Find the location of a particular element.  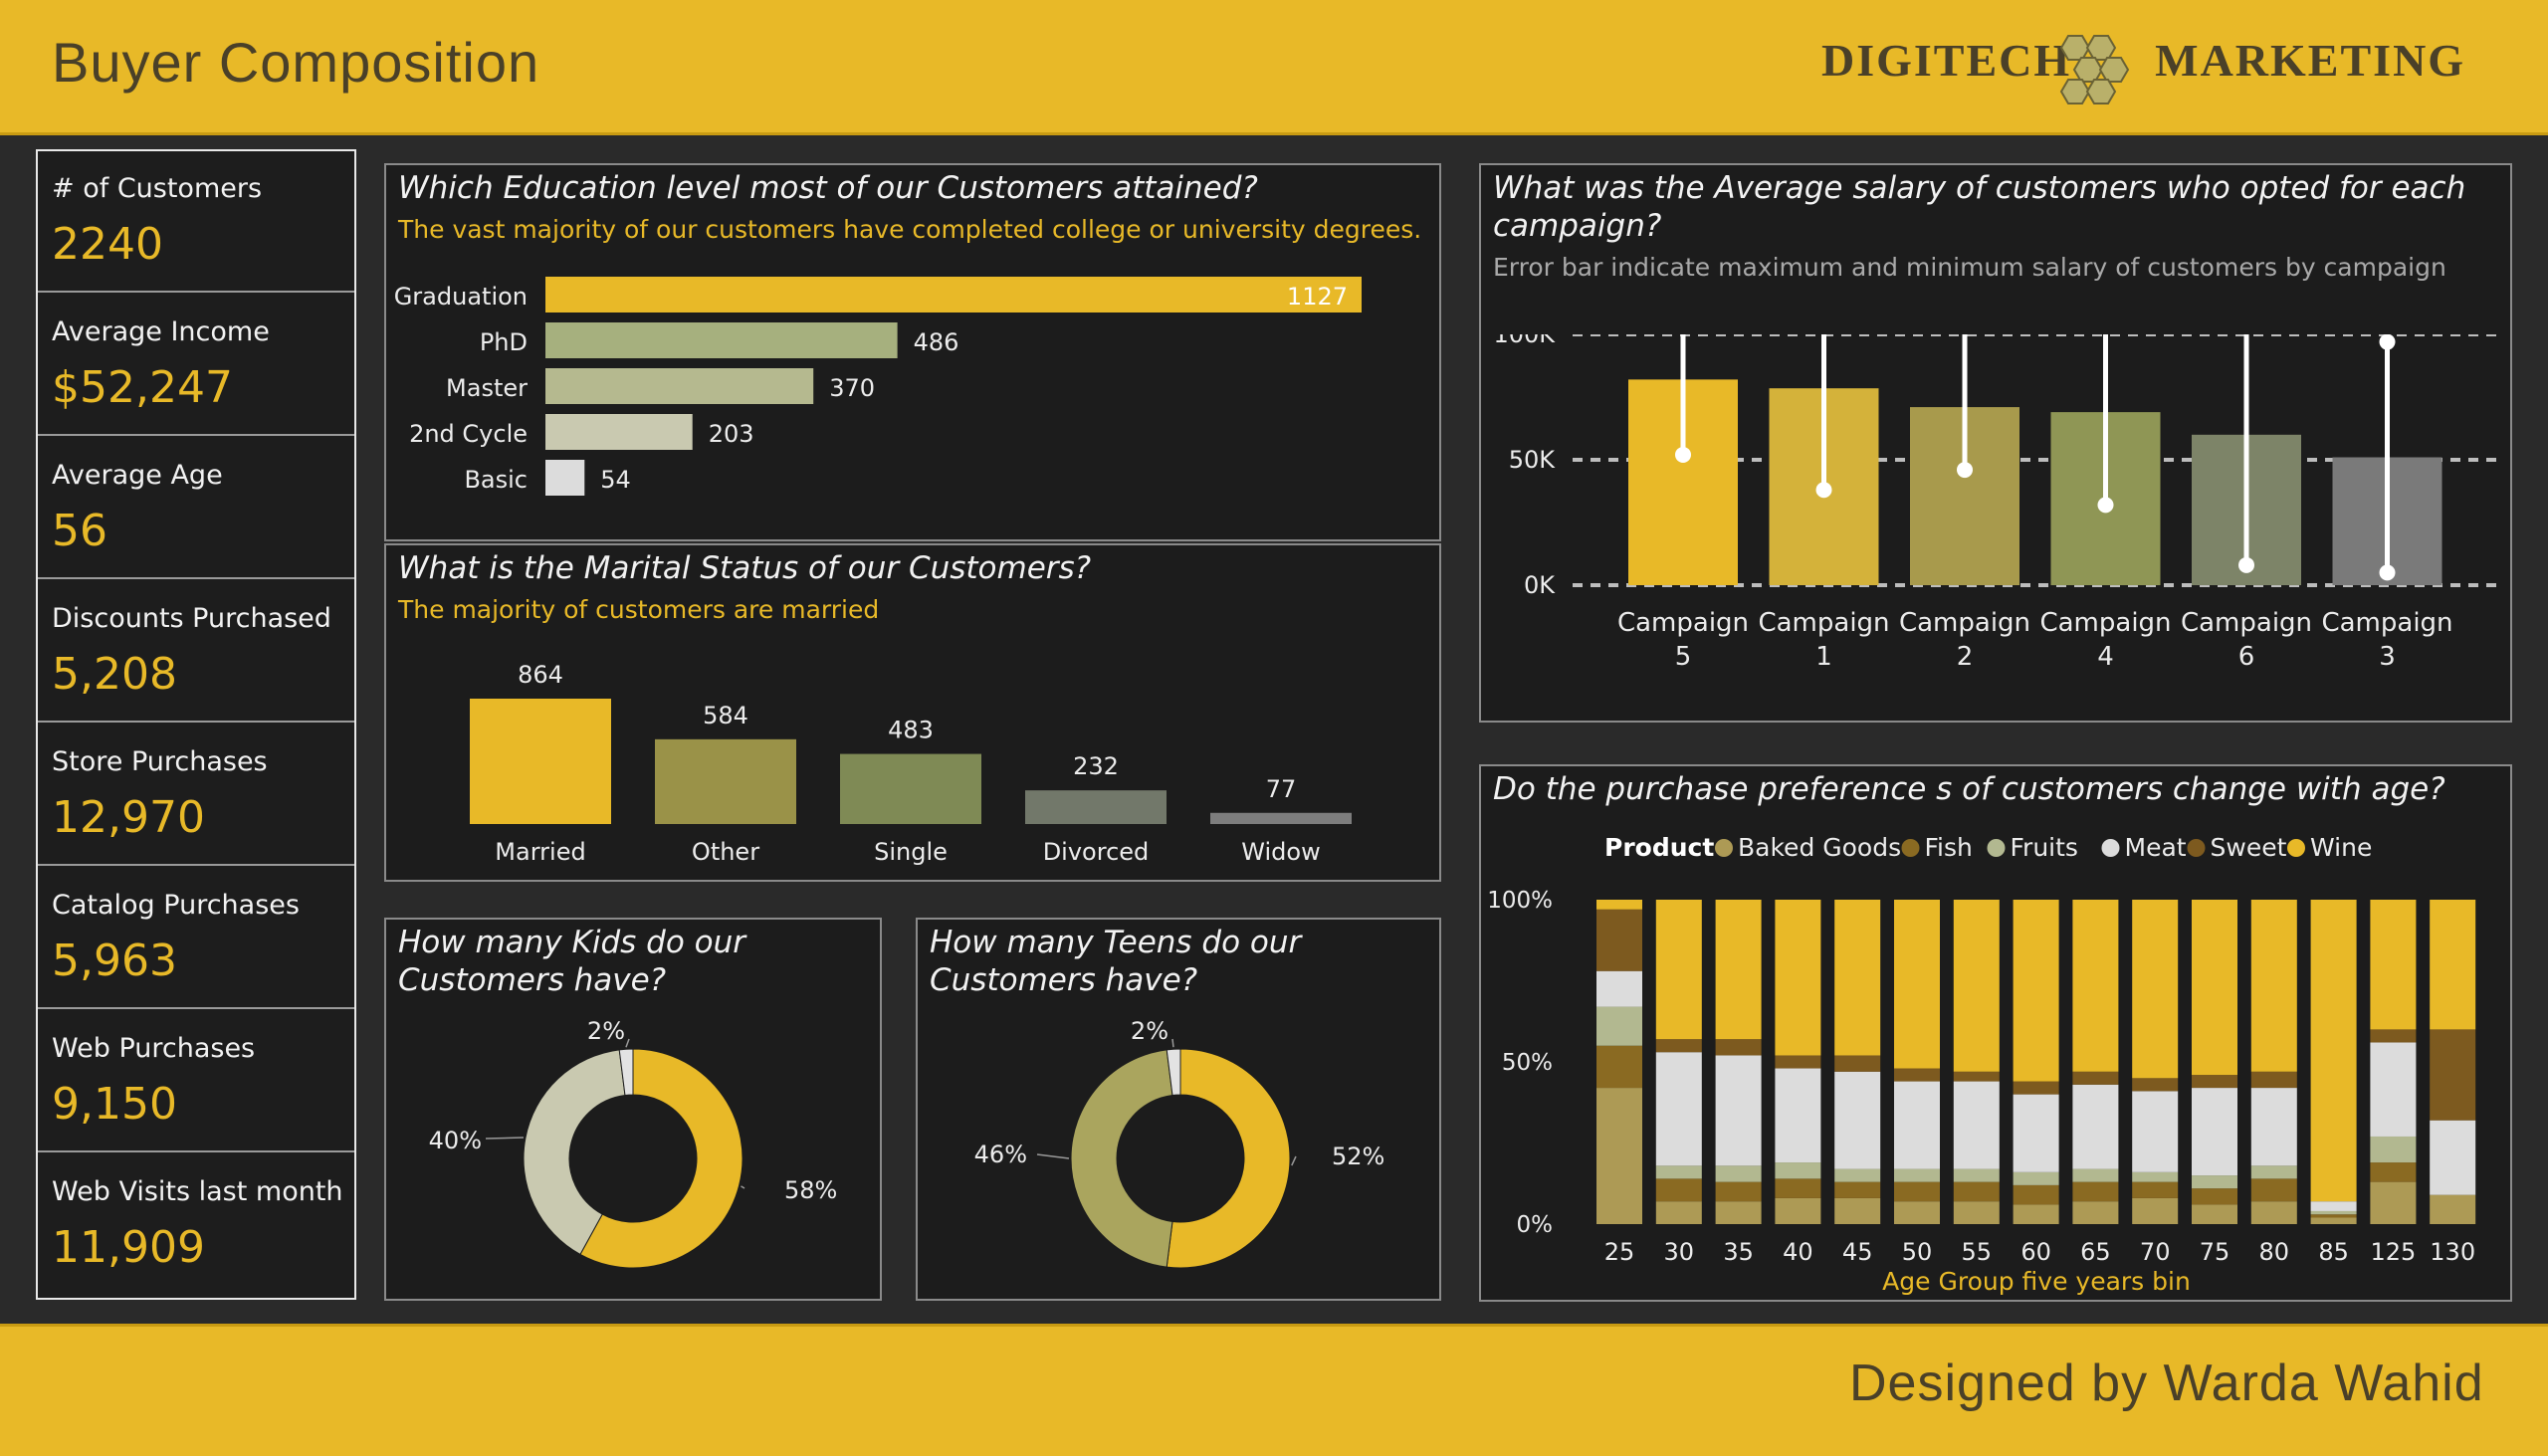

x-tick-label-line2: 4 is located at coordinates (2105, 657).